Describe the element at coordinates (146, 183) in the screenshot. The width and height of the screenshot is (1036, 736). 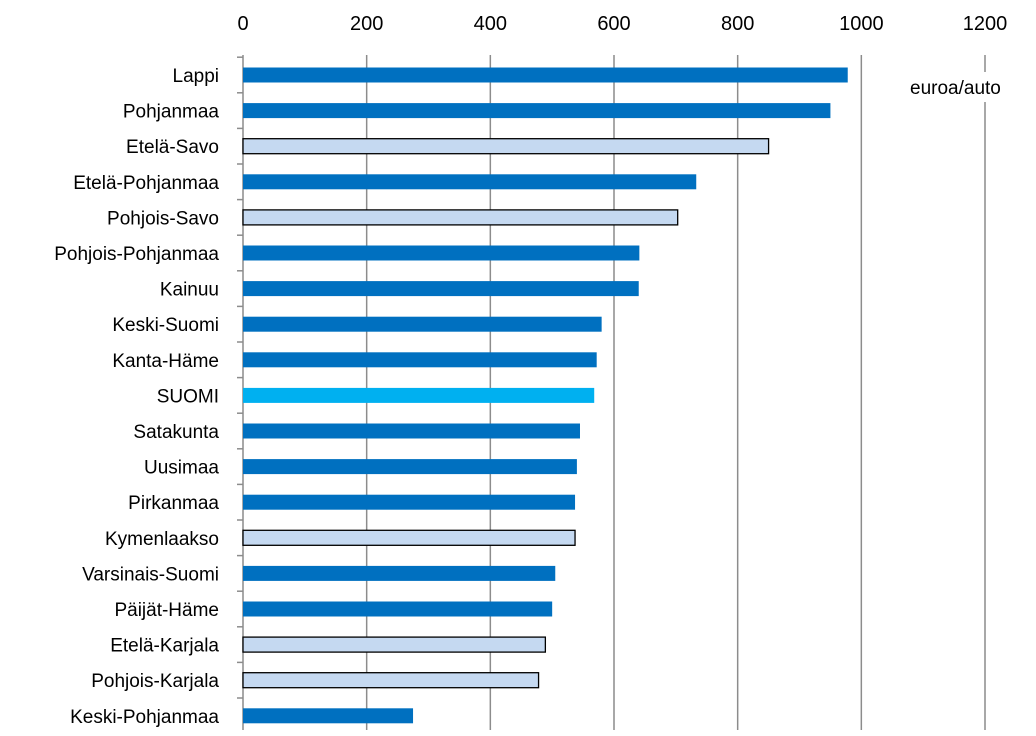
I see `category-label: Etelä-Pohjanmaa` at that location.